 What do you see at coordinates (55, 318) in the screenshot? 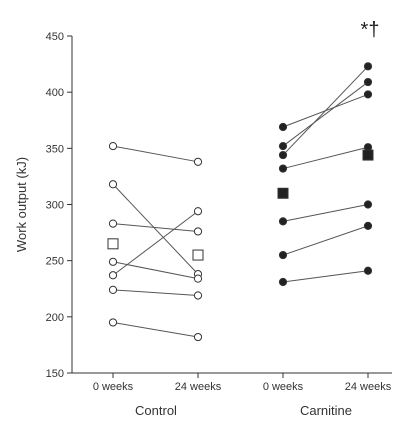
I see `y-tick-label: 200` at bounding box center [55, 318].